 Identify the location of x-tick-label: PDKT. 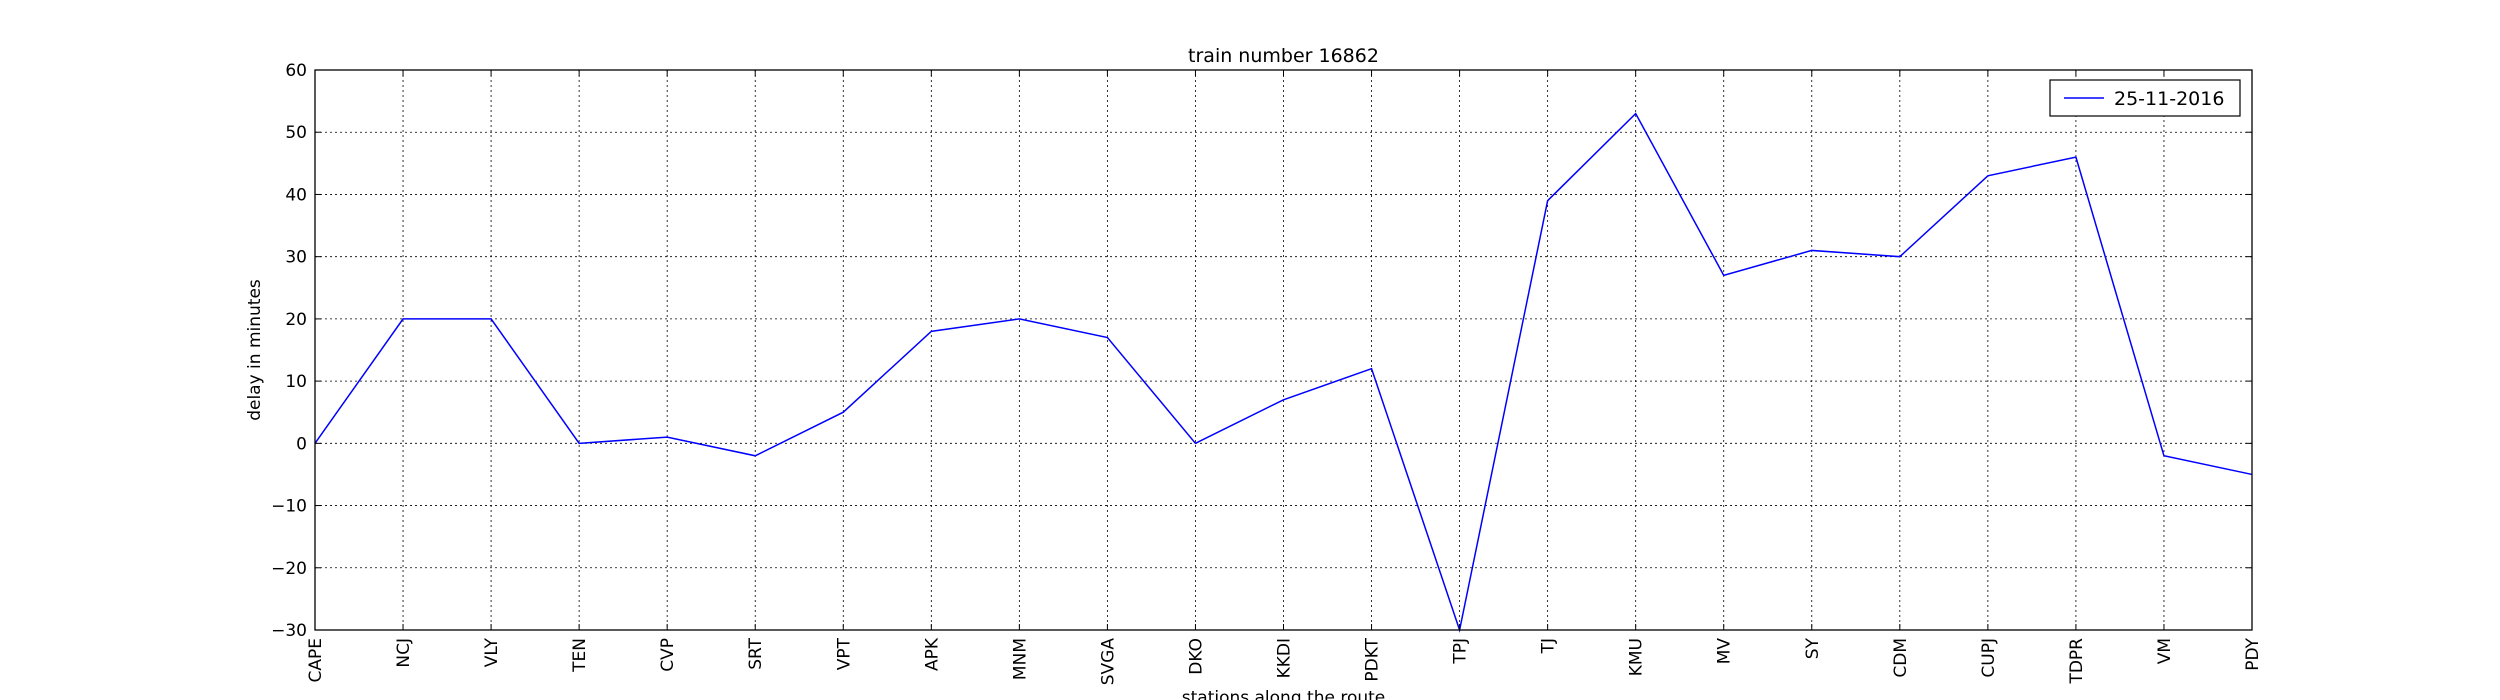
(1373, 659).